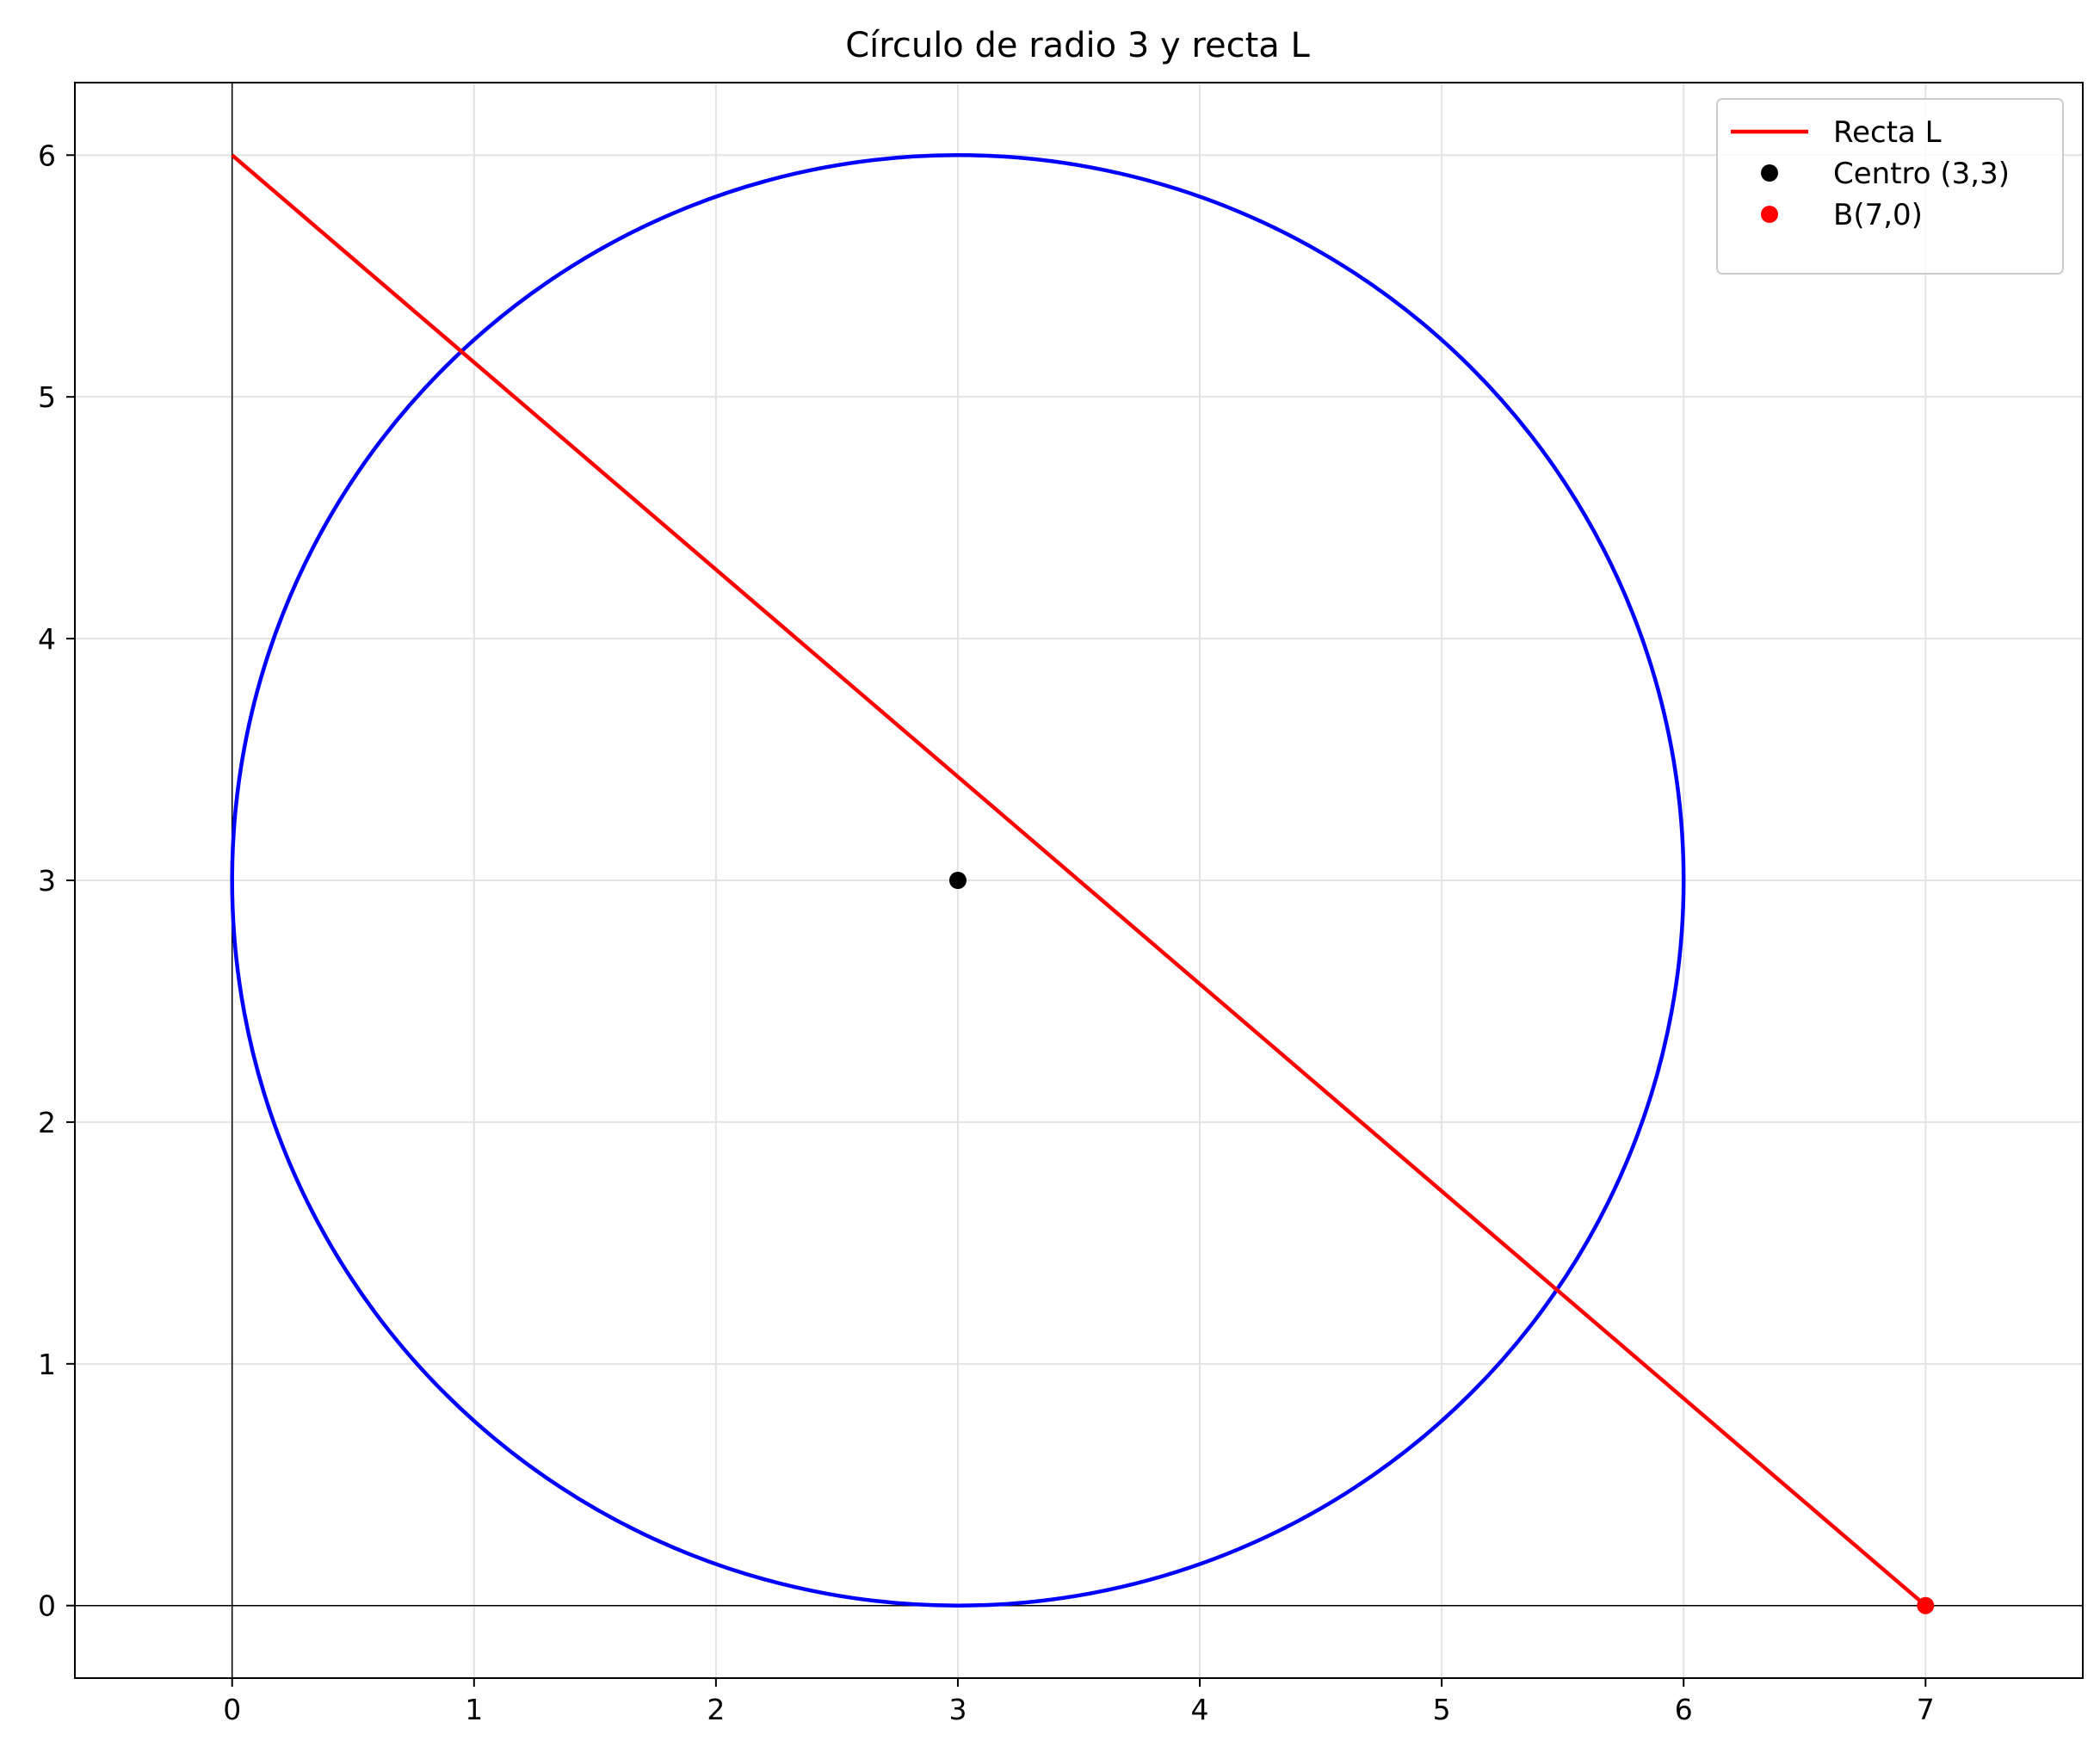 This screenshot has width=2100, height=1759. Describe the element at coordinates (1442, 1709) in the screenshot. I see `x-tick-label: 5` at that location.